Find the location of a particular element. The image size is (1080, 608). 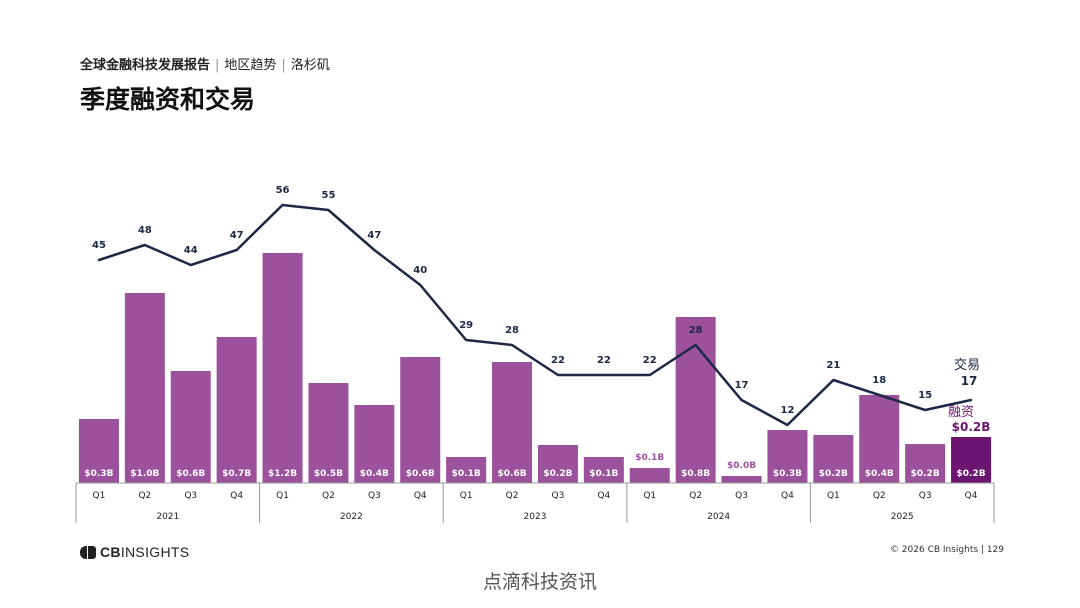

watermark: 点滴科技资讯 is located at coordinates (539, 582).